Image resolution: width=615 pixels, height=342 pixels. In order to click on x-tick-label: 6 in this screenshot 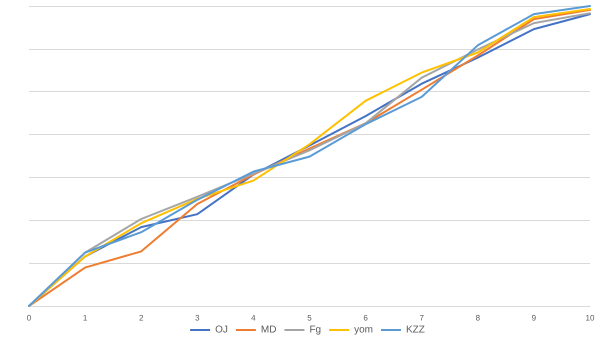, I will do `click(365, 318)`.